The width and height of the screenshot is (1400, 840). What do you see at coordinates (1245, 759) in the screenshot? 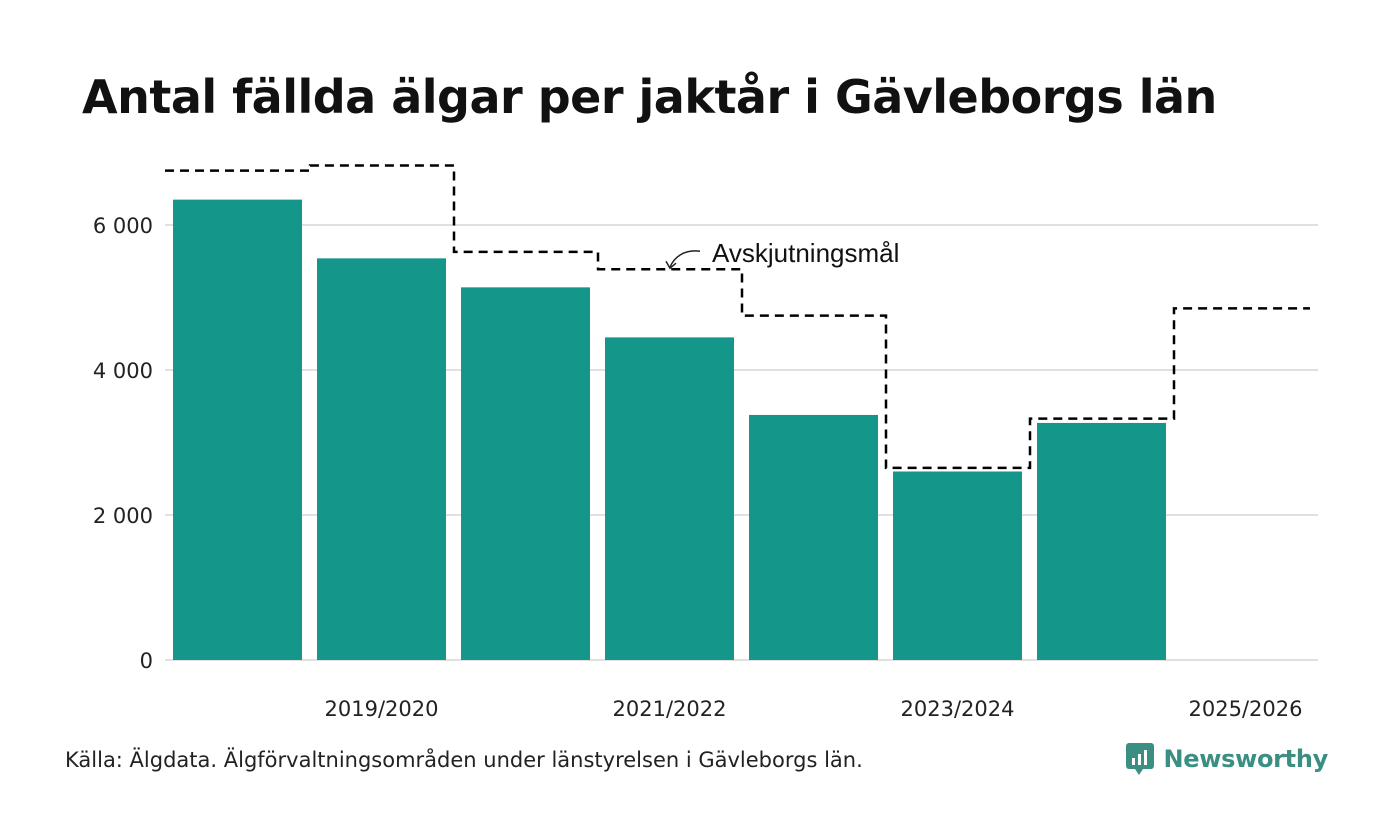
I see `brand-name: Newsworthy` at bounding box center [1245, 759].